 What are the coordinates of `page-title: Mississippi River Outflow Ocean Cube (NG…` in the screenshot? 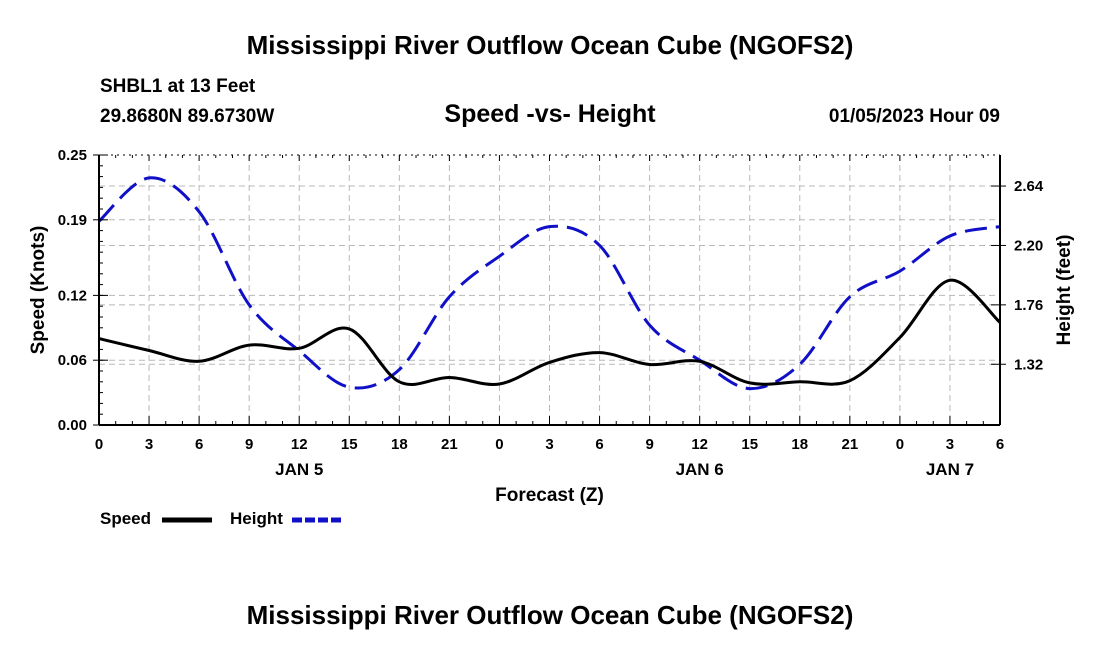 It's located at (550, 45).